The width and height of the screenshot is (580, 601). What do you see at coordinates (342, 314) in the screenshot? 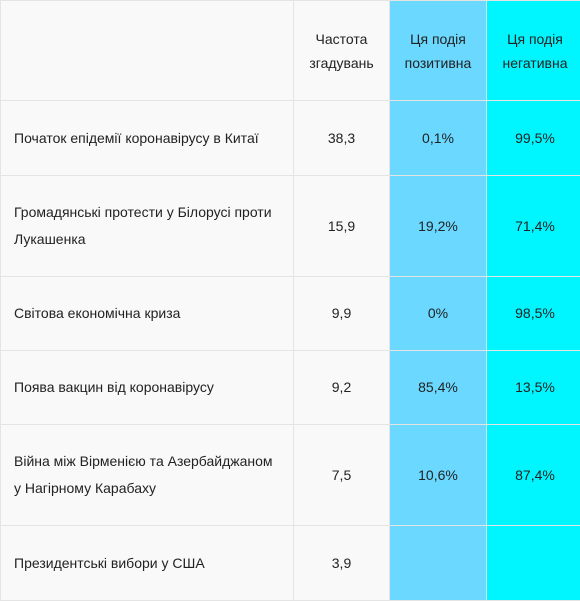
I see `frequency-cell: 9,9` at bounding box center [342, 314].